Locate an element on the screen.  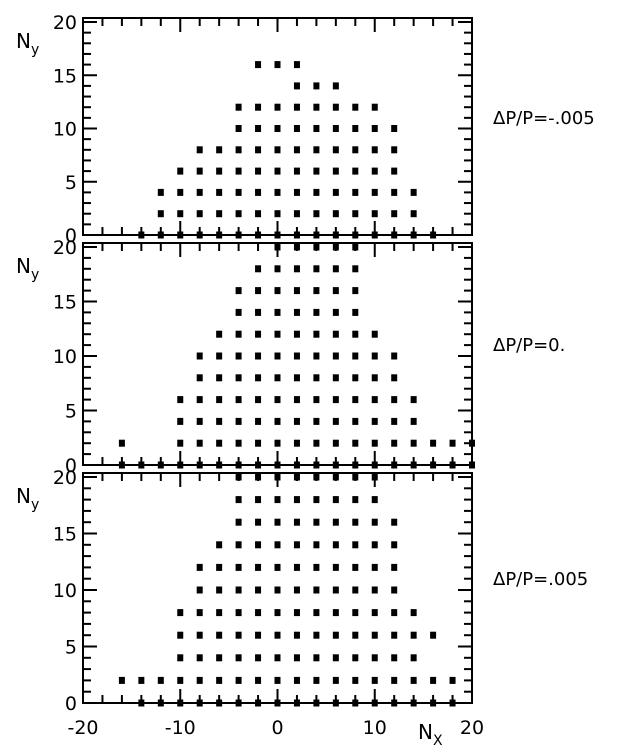
y-tick-labels: 0 5 10 15 20 is located at coordinates (65, 129).